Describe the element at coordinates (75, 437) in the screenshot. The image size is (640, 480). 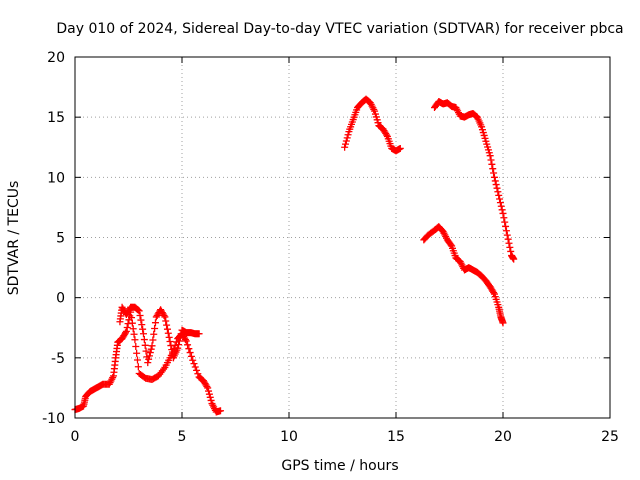
I see `x-tick-label: 0` at that location.